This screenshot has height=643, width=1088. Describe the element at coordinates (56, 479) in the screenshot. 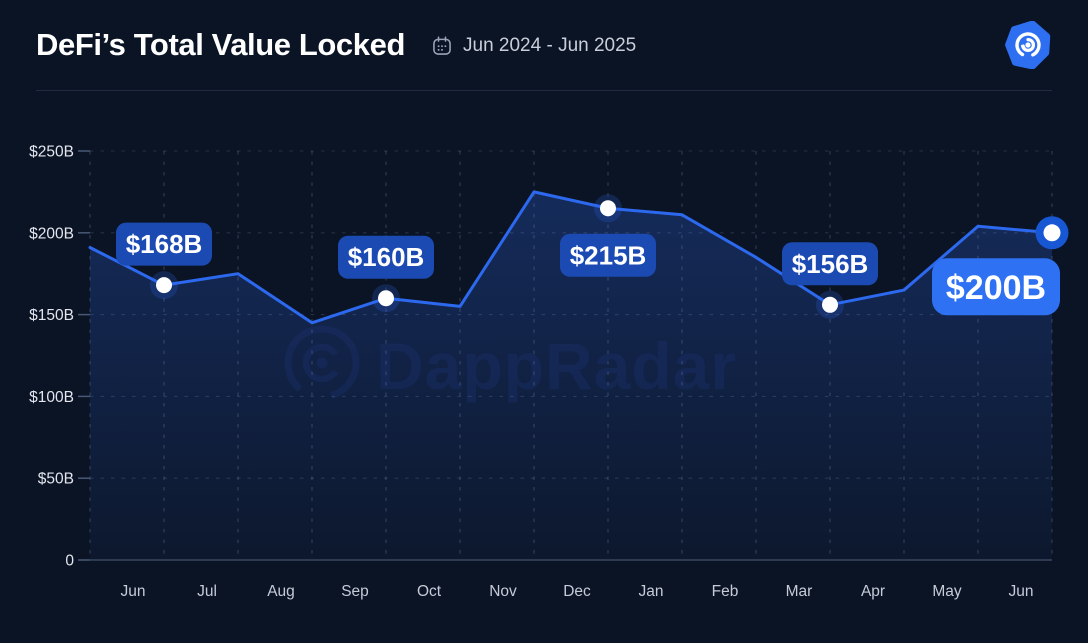

I see `y-axis-label: $50B` at that location.